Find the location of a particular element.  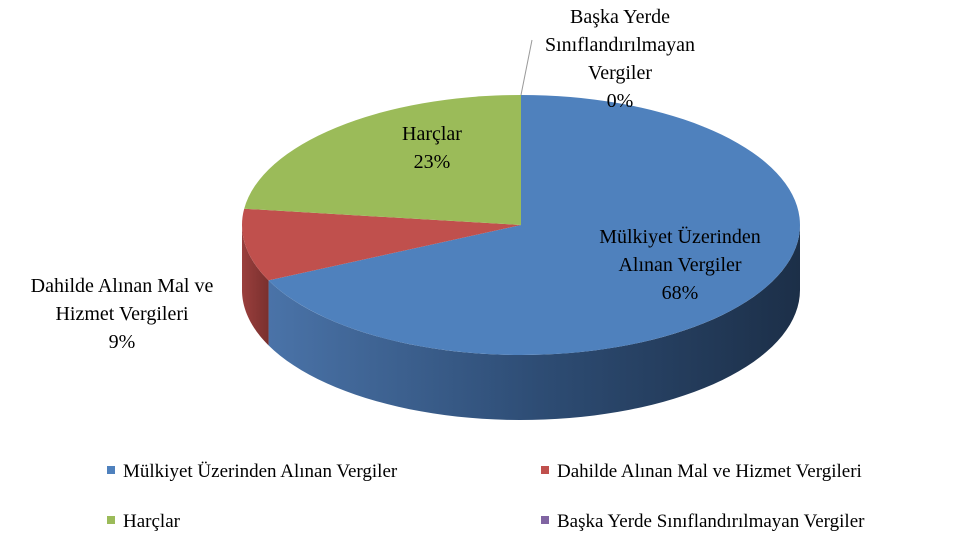

data-label-name: Harçlar is located at coordinates (432, 134).